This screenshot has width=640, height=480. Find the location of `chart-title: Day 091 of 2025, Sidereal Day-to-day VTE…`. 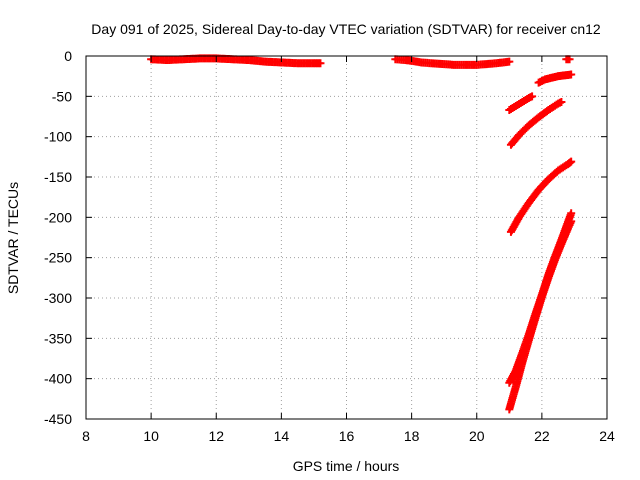

chart-title: Day 091 of 2025, Sidereal Day-to-day VTE… is located at coordinates (346, 29).